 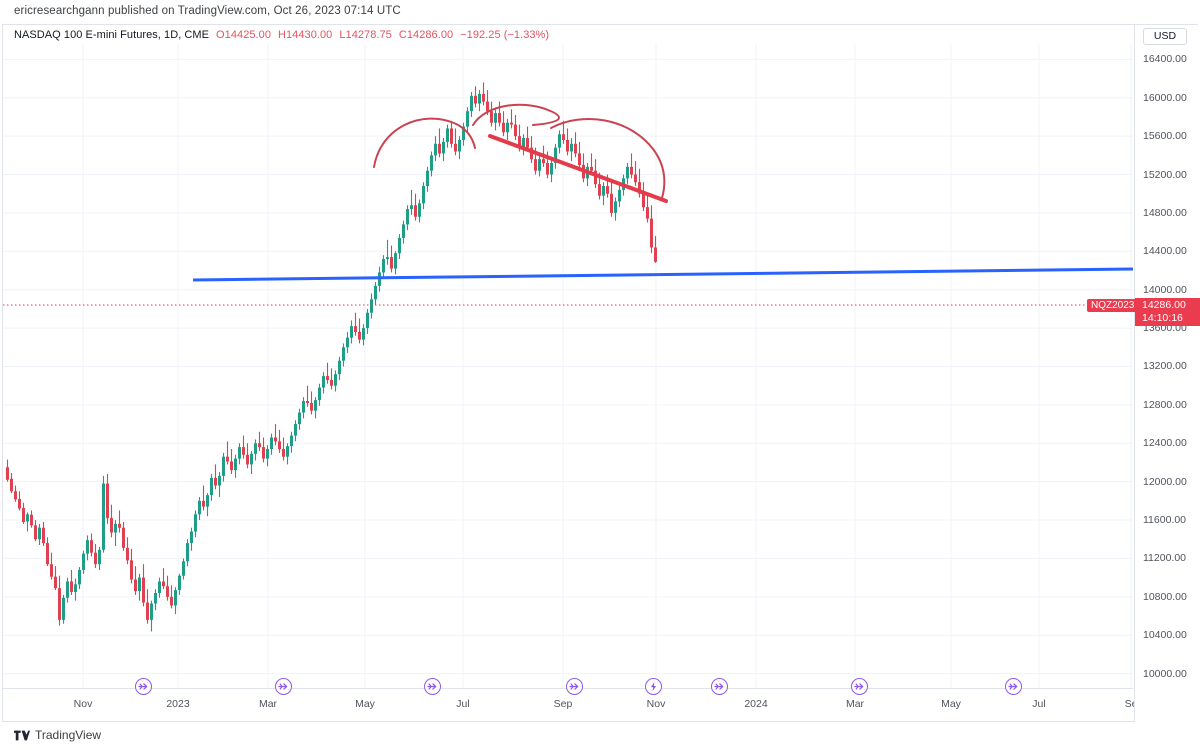 What do you see at coordinates (1162, 317) in the screenshot?
I see `bar-countdown: 14:10:16` at bounding box center [1162, 317].